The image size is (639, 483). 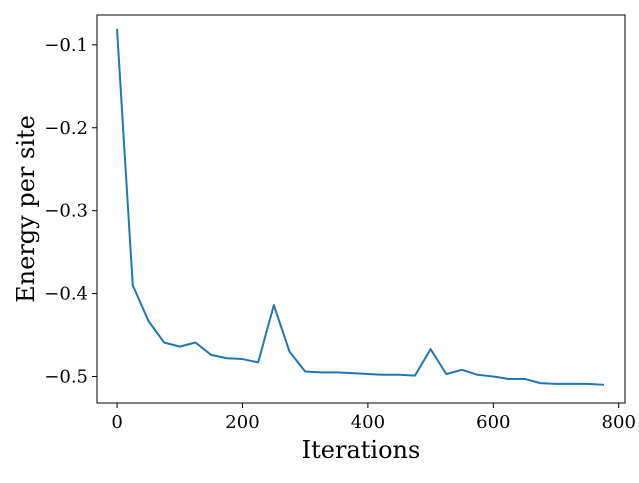 What do you see at coordinates (66, 376) in the screenshot?
I see `y-tick-label: −0.5` at bounding box center [66, 376].